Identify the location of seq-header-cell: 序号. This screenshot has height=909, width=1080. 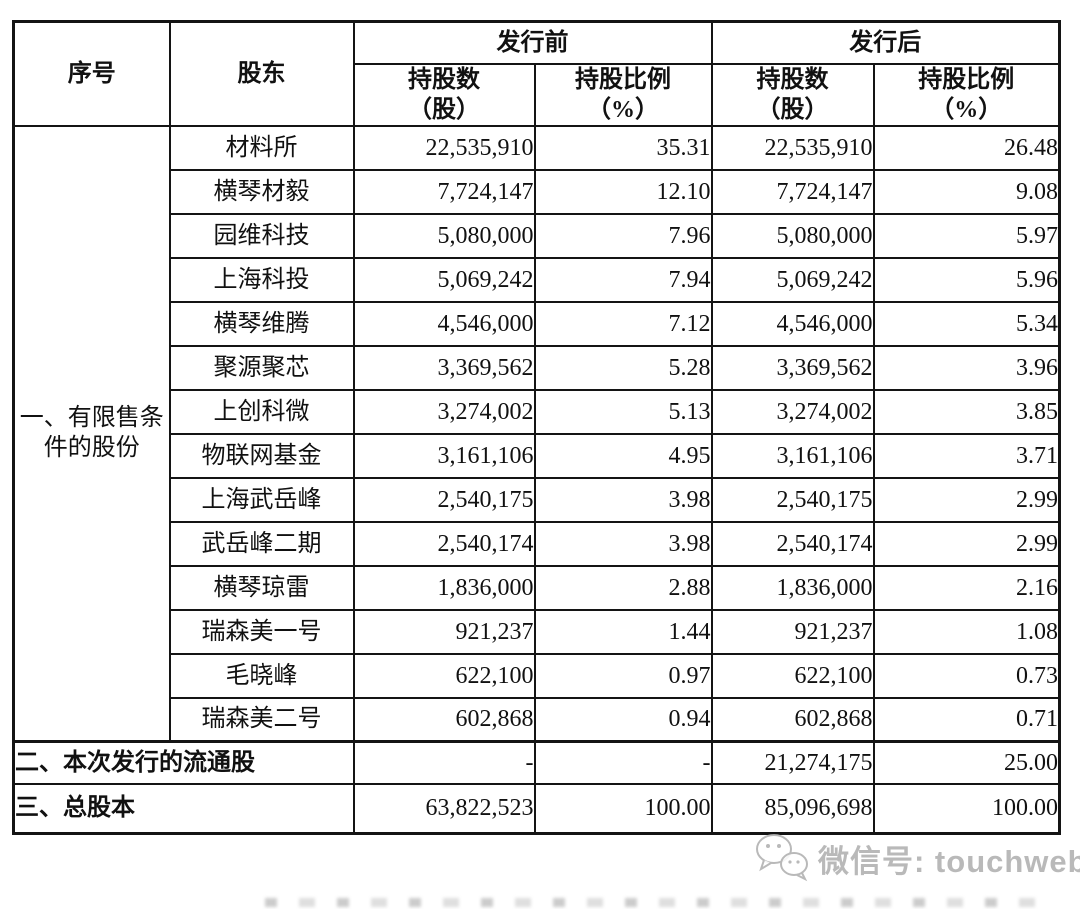
(91, 73).